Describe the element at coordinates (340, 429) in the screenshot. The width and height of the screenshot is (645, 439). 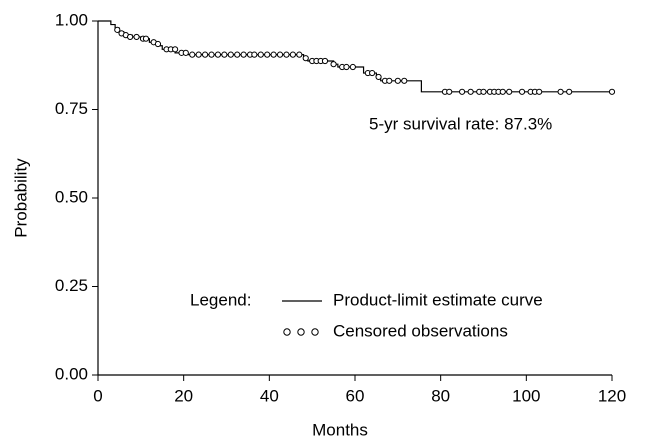
I see `x-axis-label: Months` at that location.